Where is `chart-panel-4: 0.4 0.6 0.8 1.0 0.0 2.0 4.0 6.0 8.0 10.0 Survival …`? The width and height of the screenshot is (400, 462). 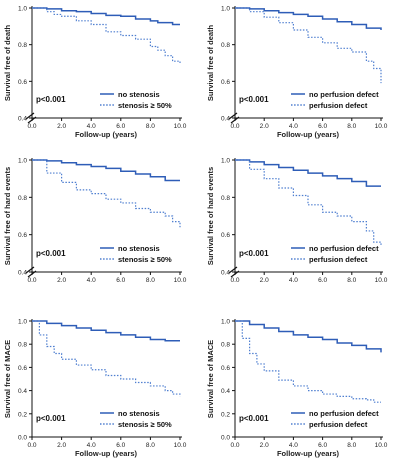
chart-panel-4: 0.4 0.6 0.8 1.0 0.0 2.0 4.0 6.0 8.0 10.0 Survival … is located at coordinates (297, 221).